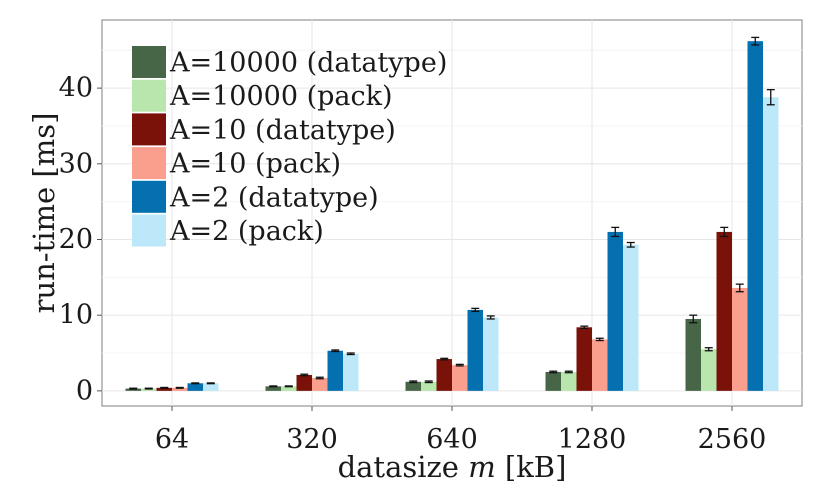 Image resolution: width=830 pixels, height=498 pixels. Describe the element at coordinates (44, 213) in the screenshot. I see `y-axis-title: run-time [ms]` at that location.